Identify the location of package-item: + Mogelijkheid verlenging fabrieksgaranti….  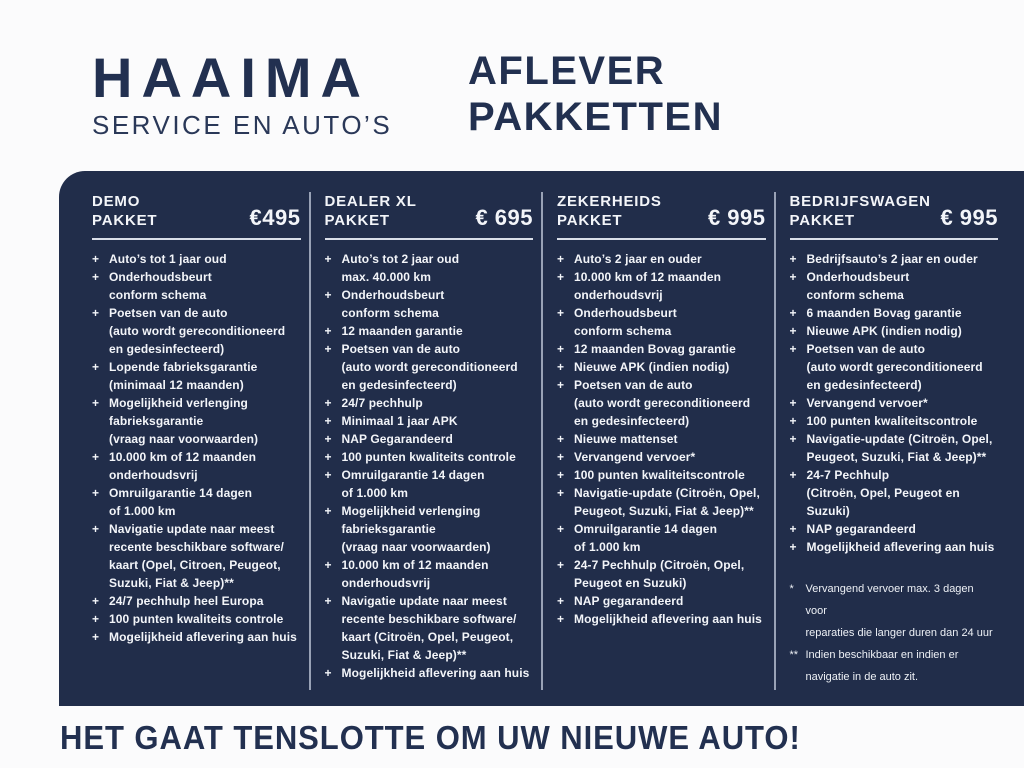
(196, 421).